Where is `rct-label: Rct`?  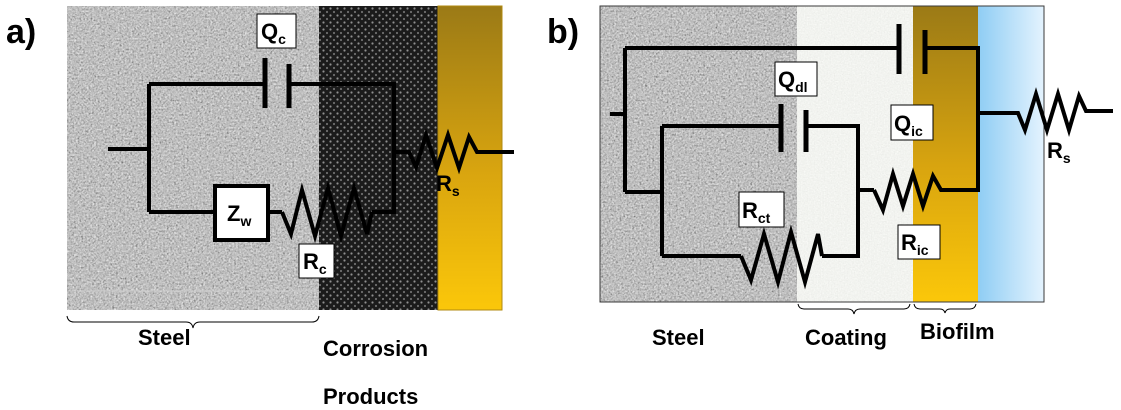
rct-label: Rct is located at coordinates (756, 212).